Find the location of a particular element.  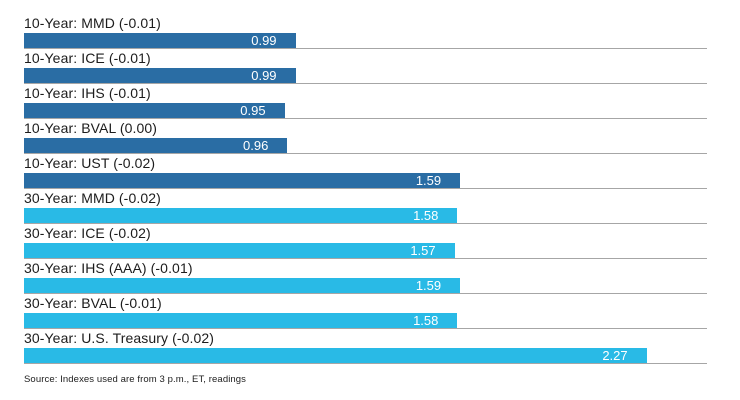

bar-row: 30-Year: IHS (AAA) (-0.01) 1.59 is located at coordinates (365, 276).